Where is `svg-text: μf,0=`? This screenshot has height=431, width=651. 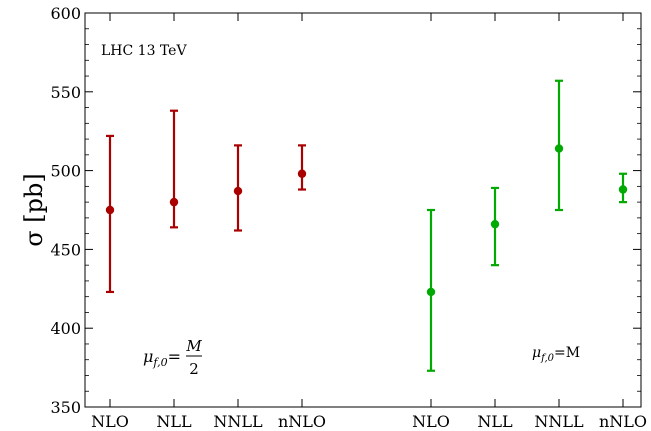
svg-text: μf,0= is located at coordinates (162, 358).